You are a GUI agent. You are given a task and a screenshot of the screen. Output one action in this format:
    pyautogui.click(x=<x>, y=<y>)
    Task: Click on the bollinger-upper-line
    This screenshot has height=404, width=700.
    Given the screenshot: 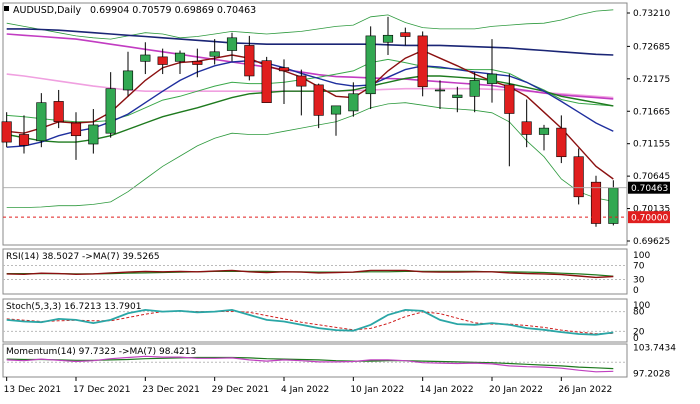 What is the action you would take?
    pyautogui.click(x=310, y=24)
    